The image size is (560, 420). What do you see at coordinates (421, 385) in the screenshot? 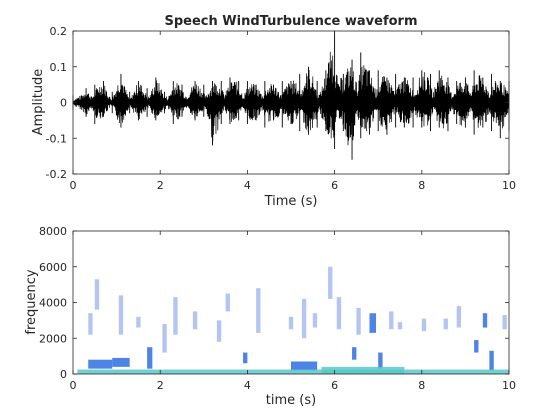
I see `spectrogram-x-tick-label: 8` at bounding box center [421, 385].